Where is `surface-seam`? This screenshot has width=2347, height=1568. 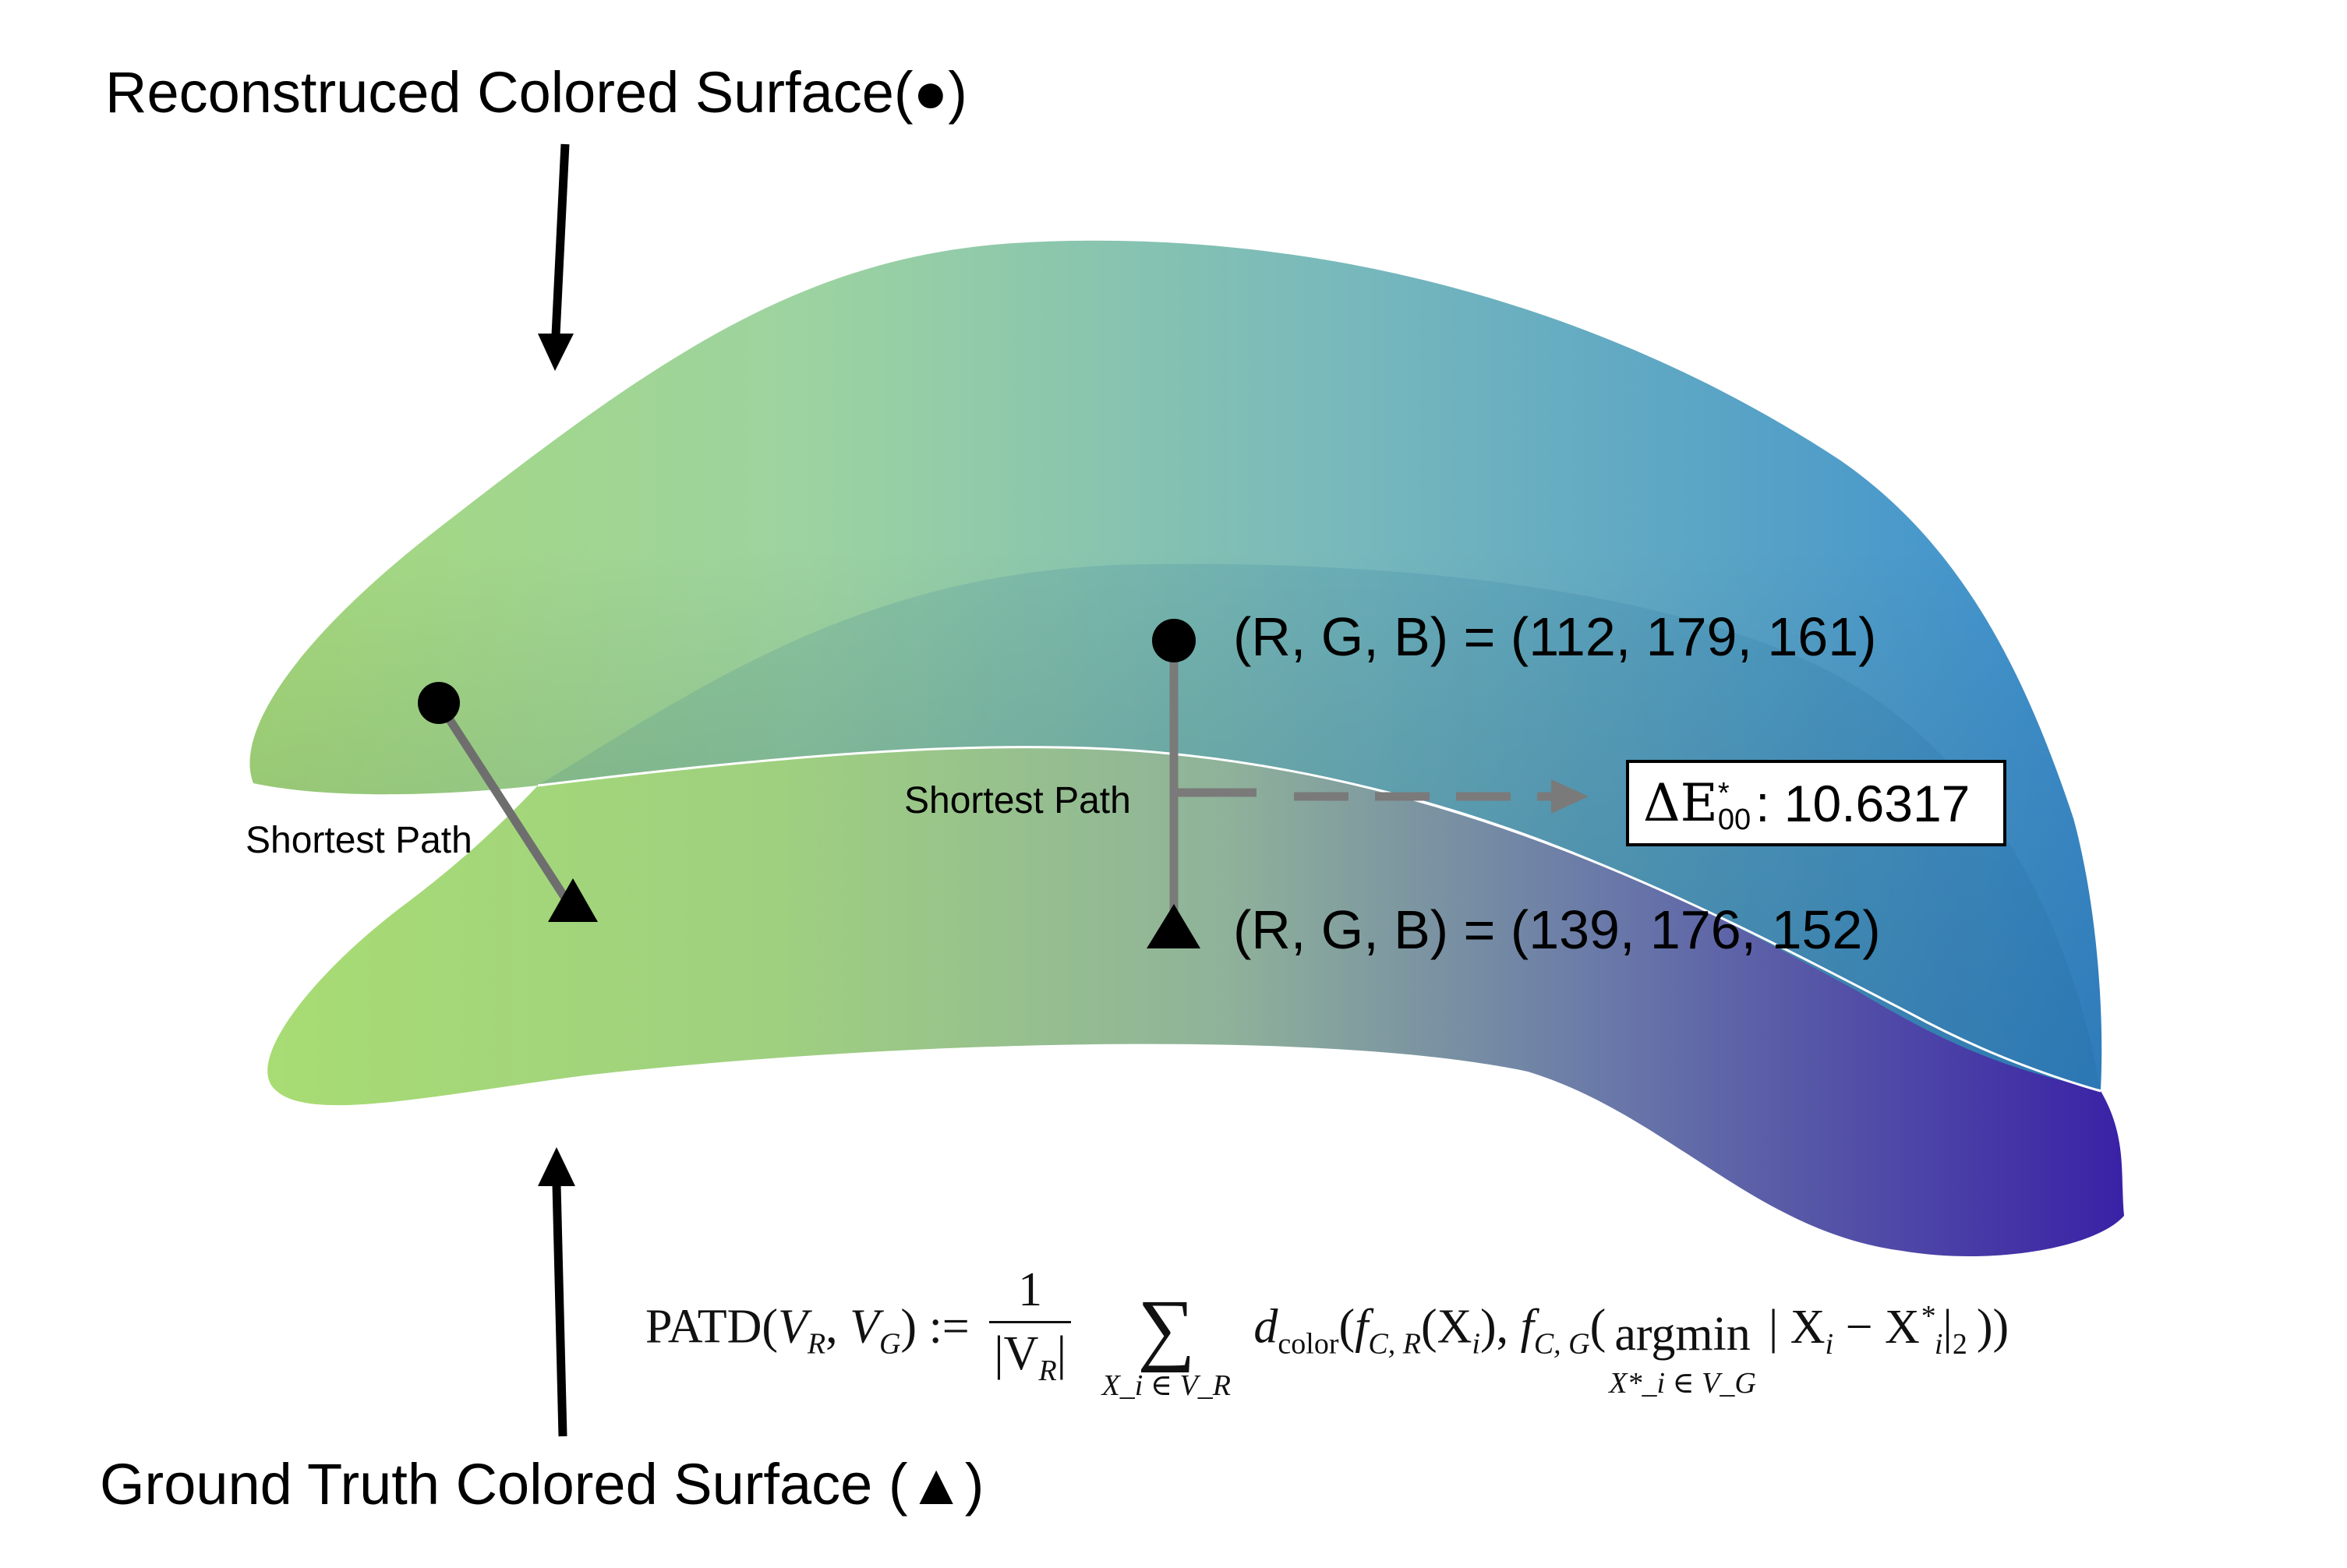 surface-seam is located at coordinates (1319, 919).